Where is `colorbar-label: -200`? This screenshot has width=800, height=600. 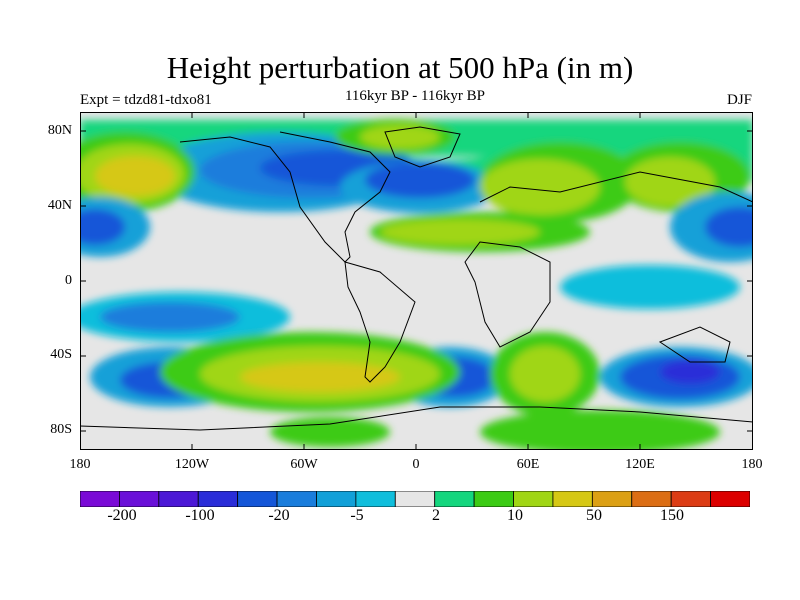
colorbar-label: -200 is located at coordinates (122, 515).